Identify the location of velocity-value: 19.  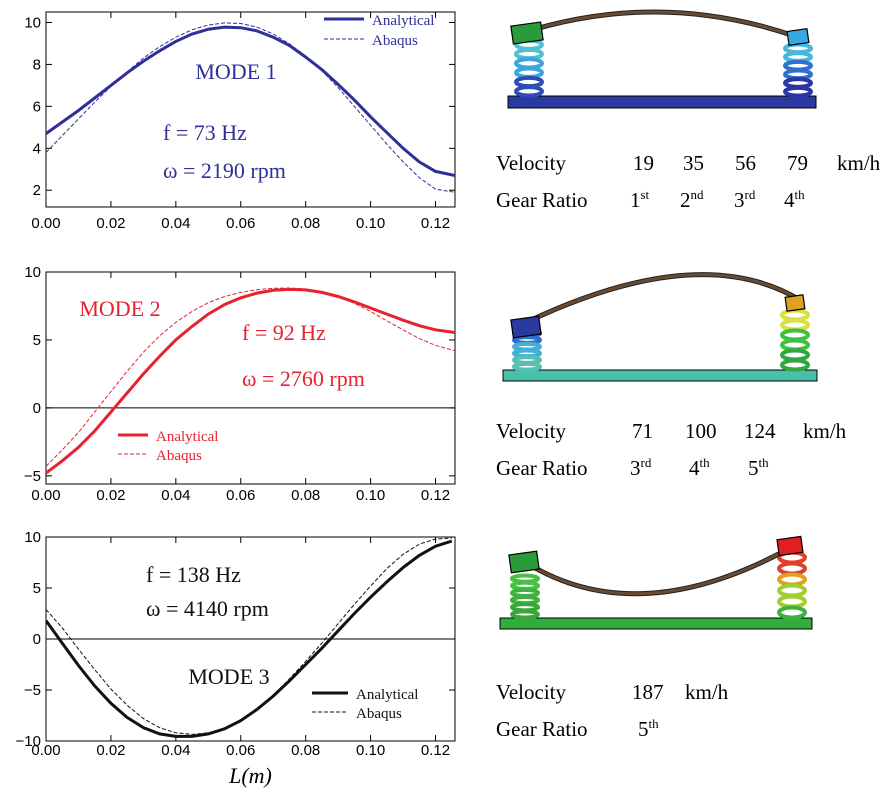
(643, 163).